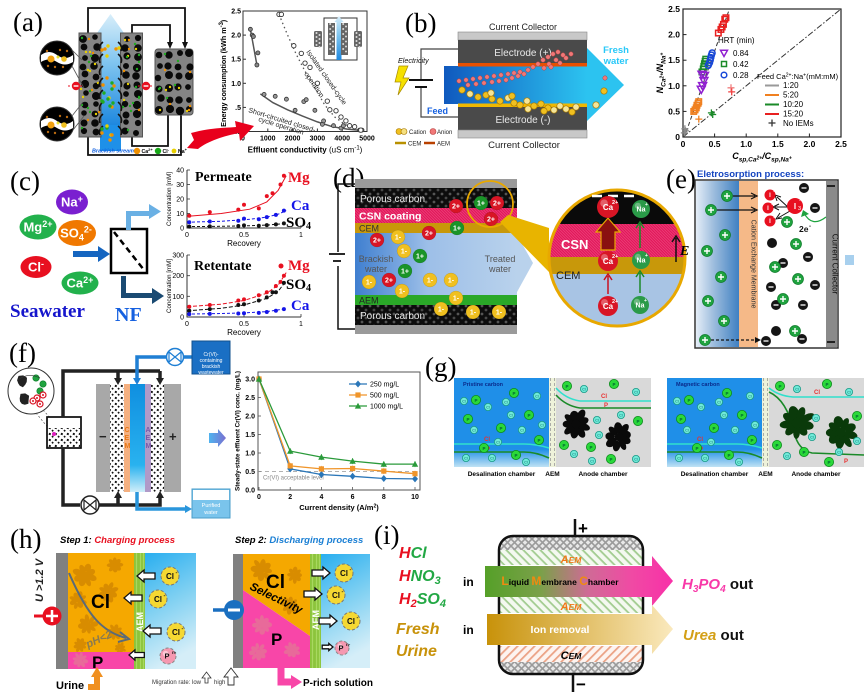 The width and height of the screenshot is (864, 692). What do you see at coordinates (377, 241) in the screenshot?
I see `svg-text: 2+` at bounding box center [377, 241].